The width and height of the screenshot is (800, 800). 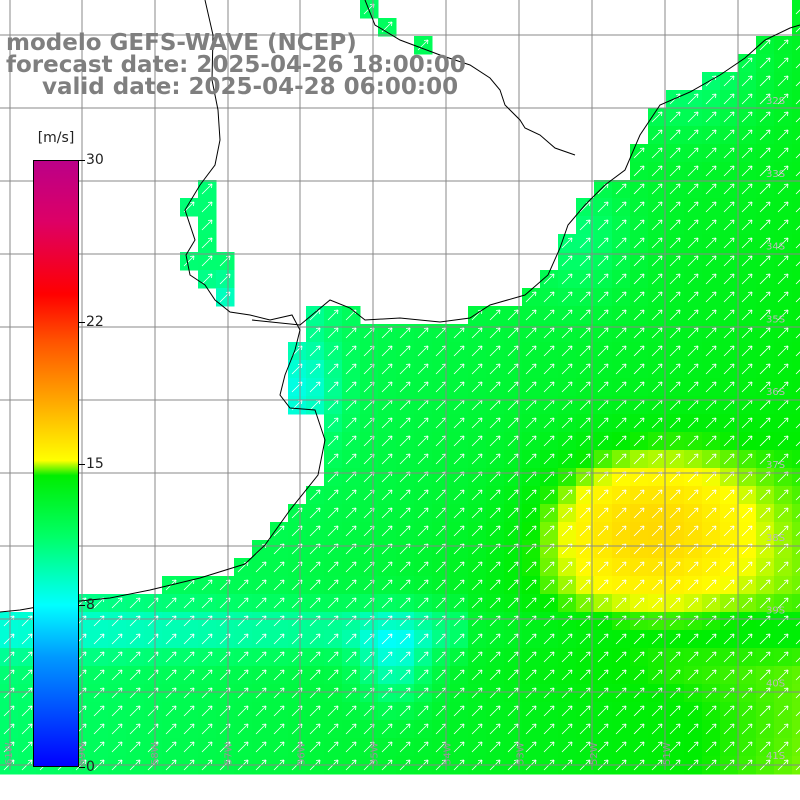 What do you see at coordinates (775, 429) in the screenshot?
I see `latitude-labels: 32S 33S 34S 35S 36S 37S 38S 39S 40S 41S` at bounding box center [775, 429].